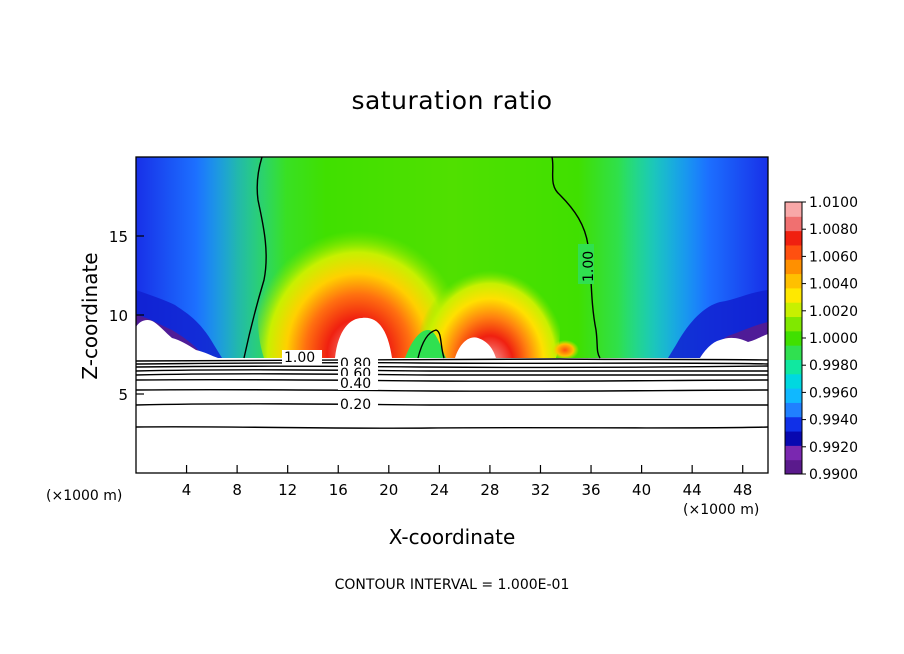 This screenshot has width=904, height=654. Describe the element at coordinates (338, 490) in the screenshot. I see `x-tick-label: 16` at that location.